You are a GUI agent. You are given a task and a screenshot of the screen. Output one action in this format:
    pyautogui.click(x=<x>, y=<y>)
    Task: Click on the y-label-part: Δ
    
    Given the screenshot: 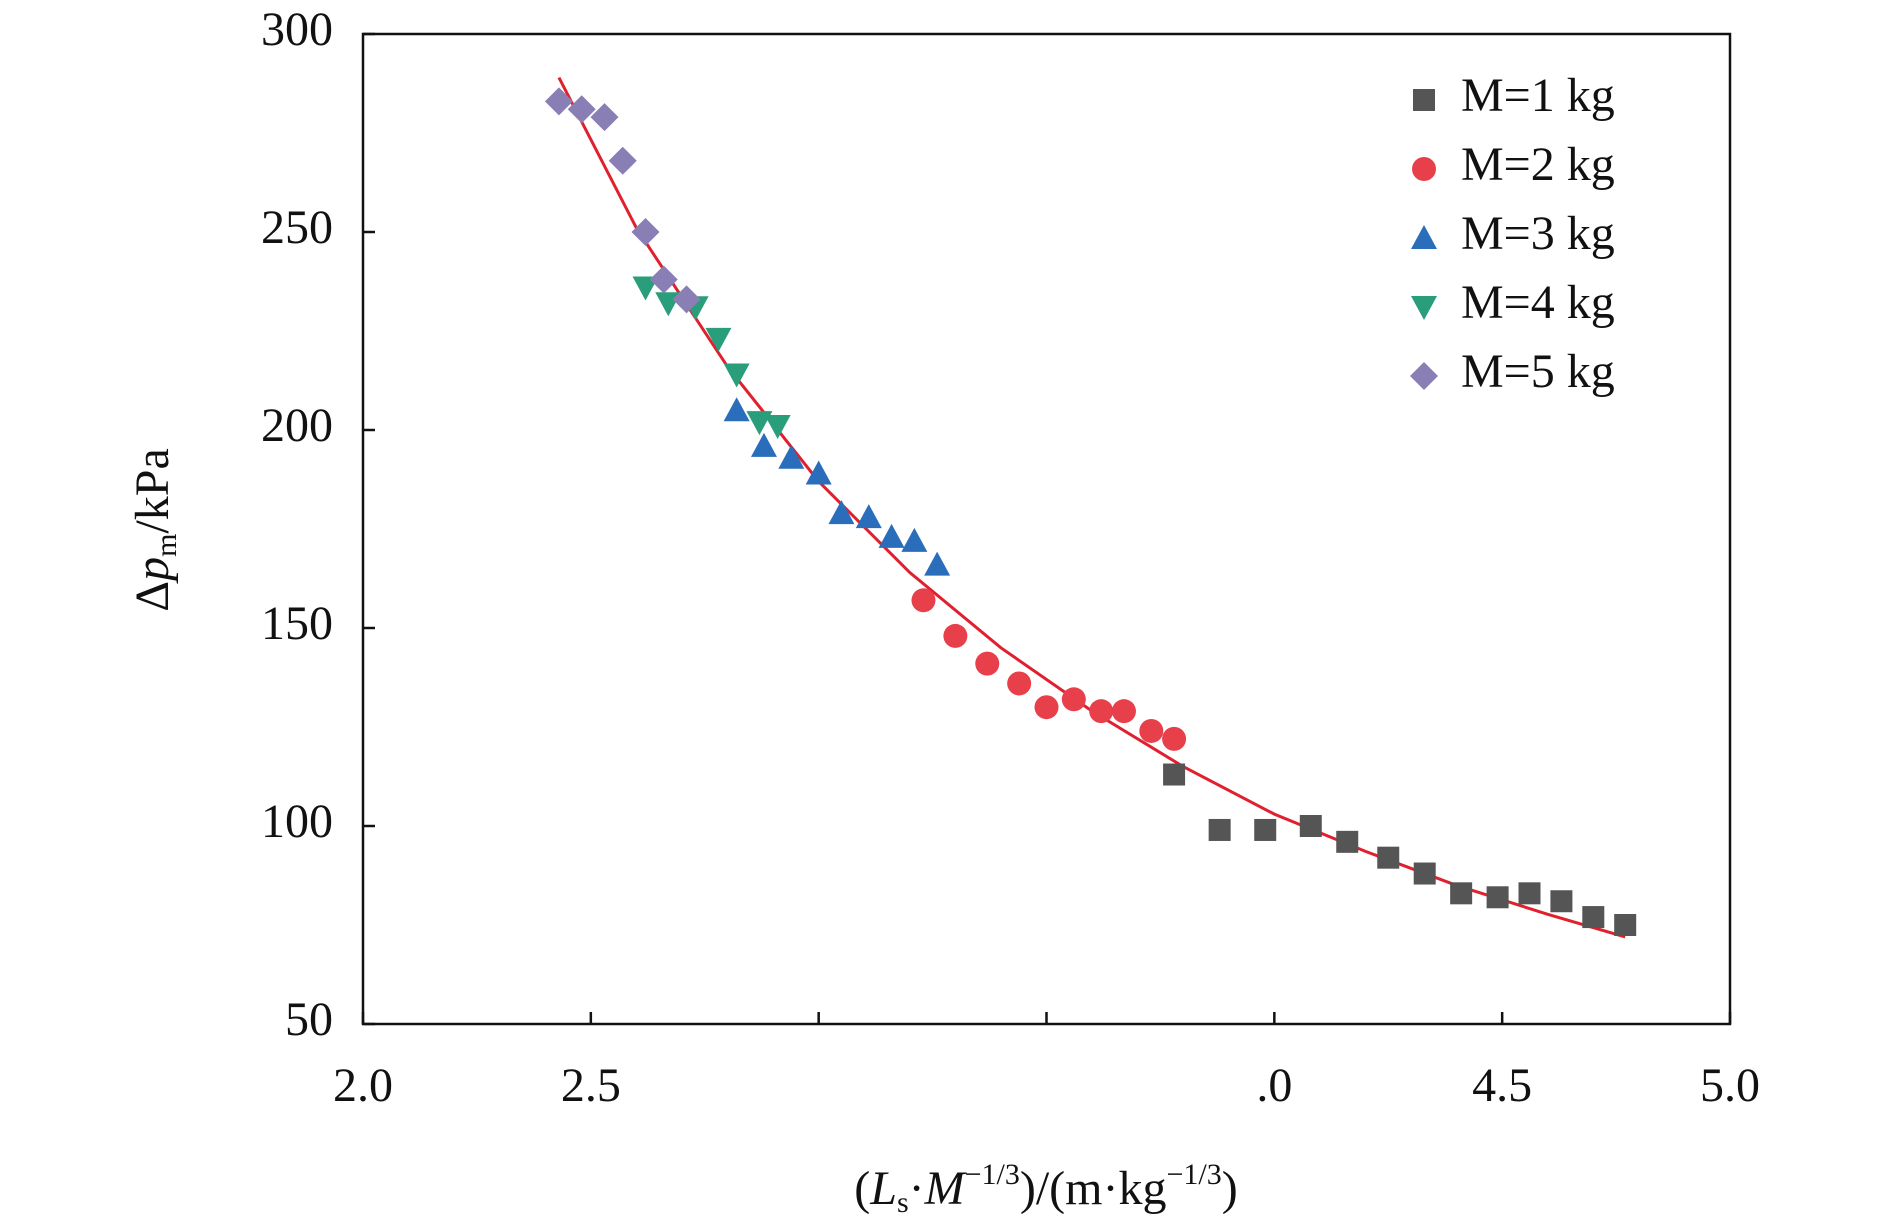 What is the action you would take?
    pyautogui.click(x=152, y=596)
    